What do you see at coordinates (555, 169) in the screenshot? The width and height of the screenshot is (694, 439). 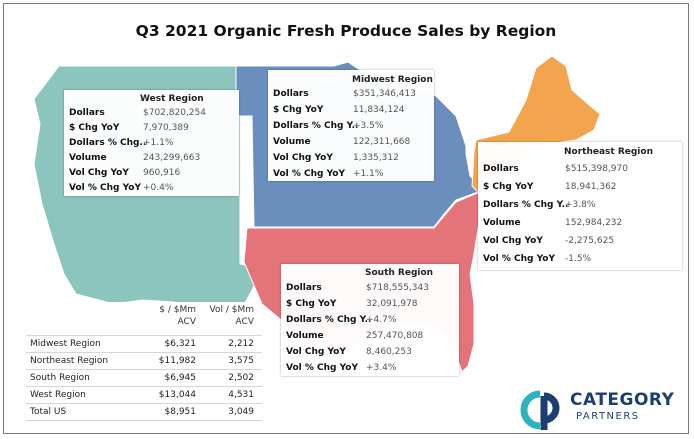 I see `tooltip-row: Dollars $515,398,970` at bounding box center [555, 169].